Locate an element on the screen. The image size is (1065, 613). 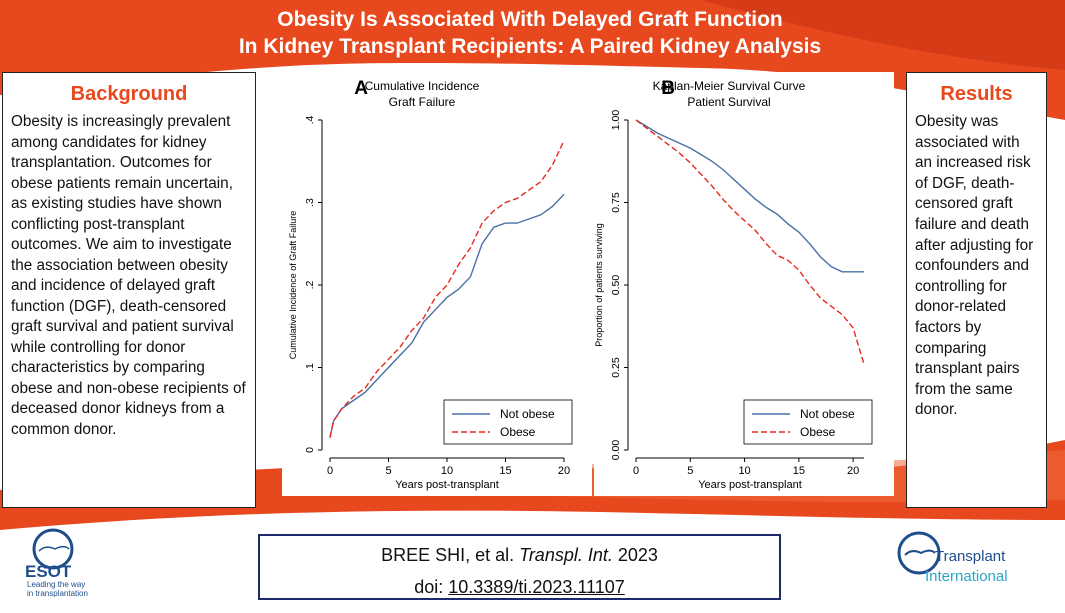
y-tick-label: 1.00 is located at coordinates (616, 120).